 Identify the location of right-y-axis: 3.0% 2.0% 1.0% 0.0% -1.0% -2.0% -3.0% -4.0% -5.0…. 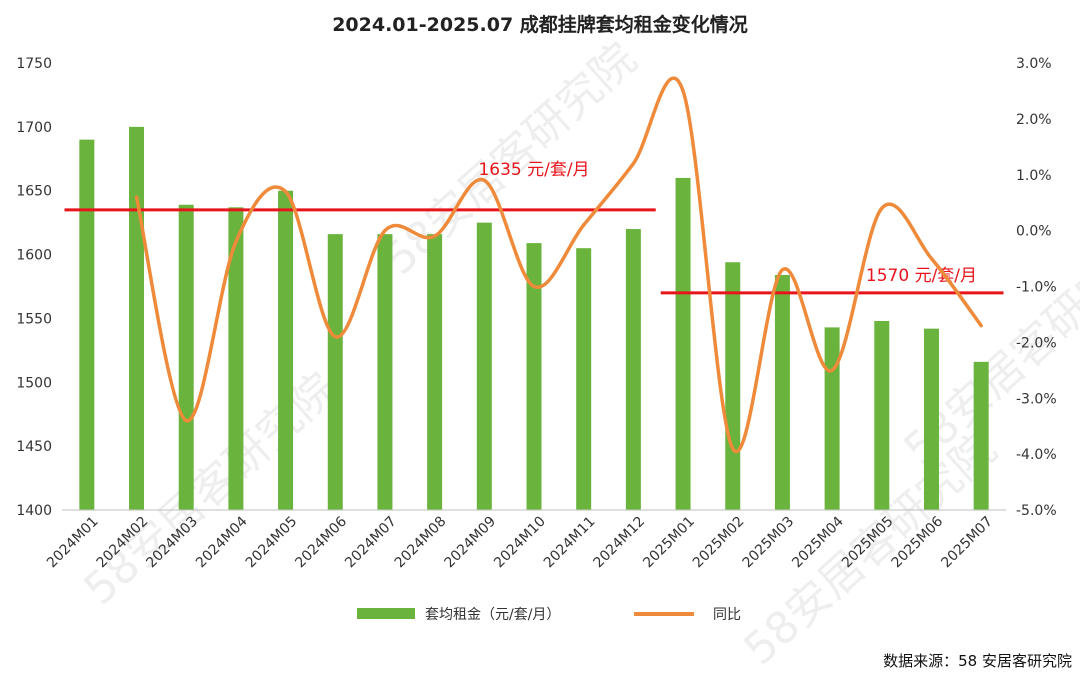
(1036, 287).